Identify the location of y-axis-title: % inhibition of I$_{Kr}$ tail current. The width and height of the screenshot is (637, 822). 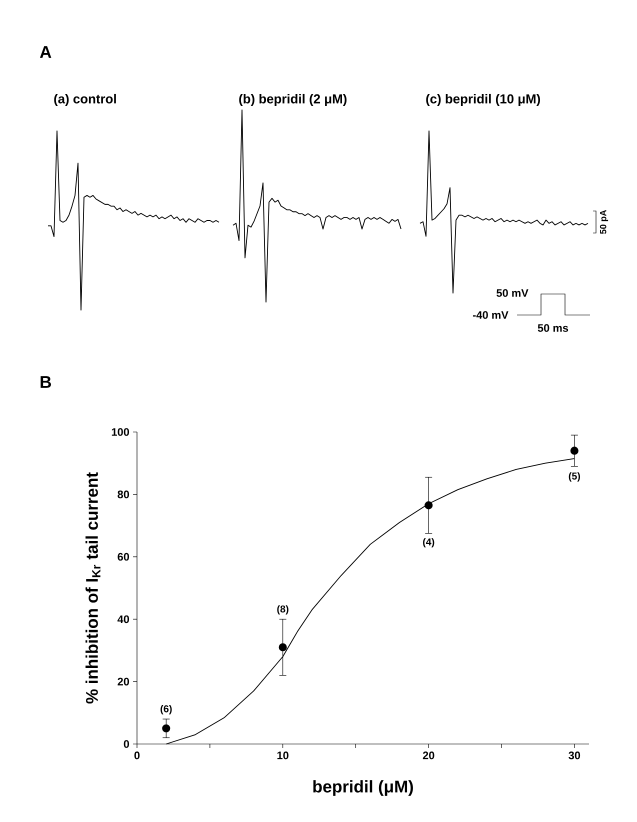
(93, 588).